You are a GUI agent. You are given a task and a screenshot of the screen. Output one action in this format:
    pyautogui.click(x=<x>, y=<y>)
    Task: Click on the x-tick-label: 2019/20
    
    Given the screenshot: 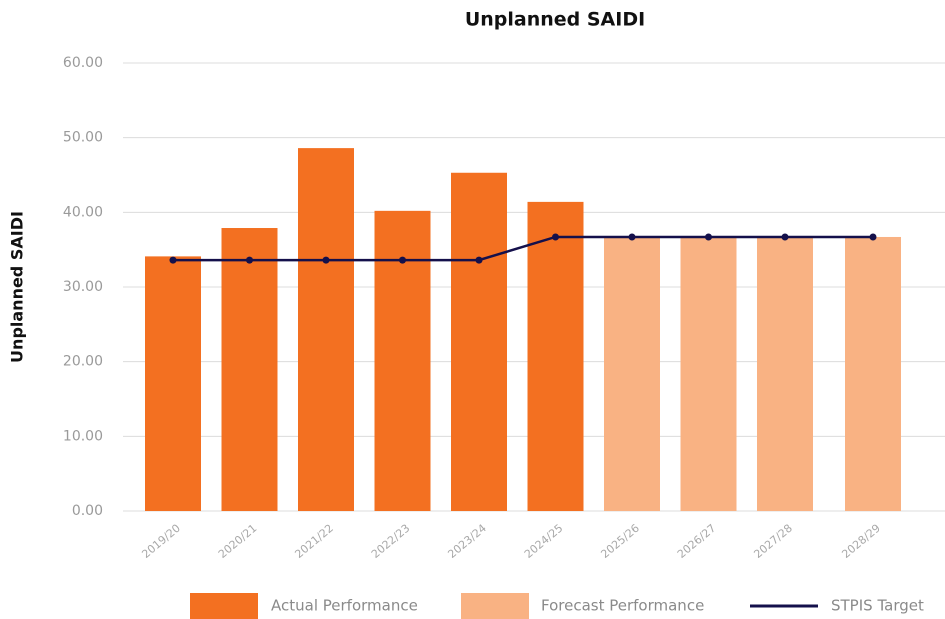 What is the action you would take?
    pyautogui.click(x=160, y=541)
    